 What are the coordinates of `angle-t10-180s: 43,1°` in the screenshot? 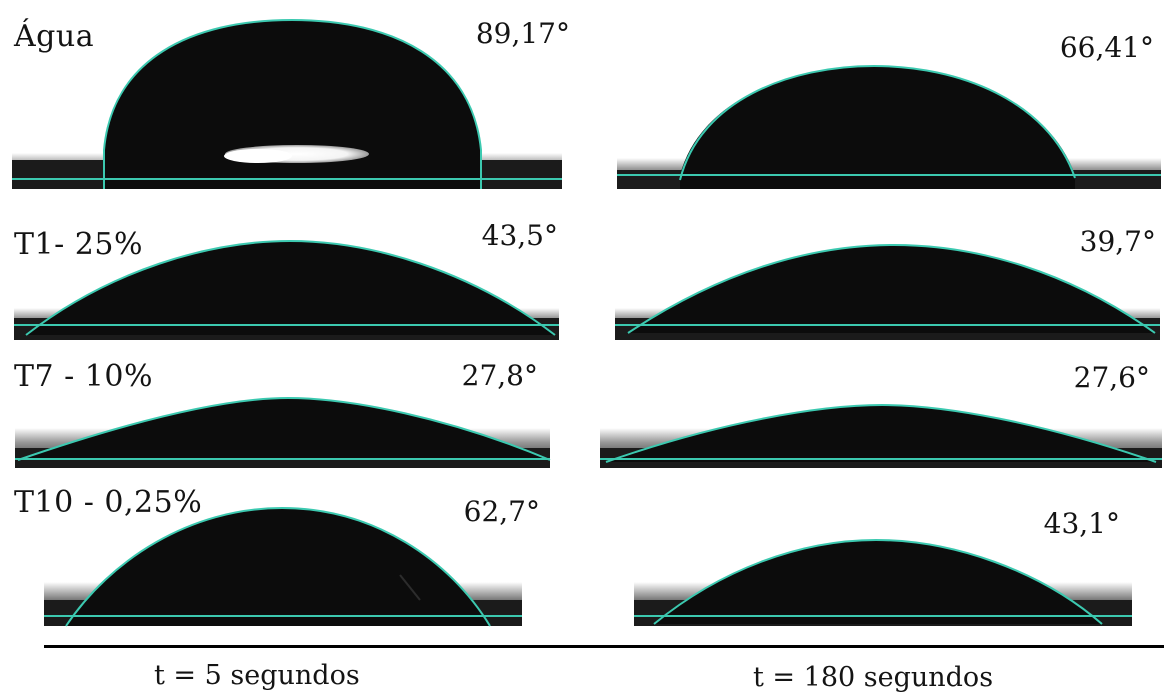 It's located at (1081, 523).